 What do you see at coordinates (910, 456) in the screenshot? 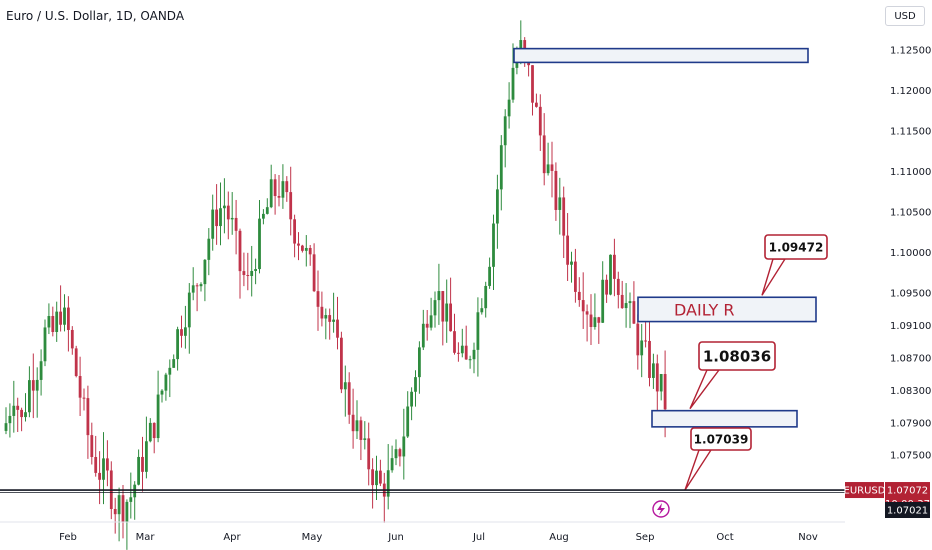
I see `y-tick-label: 1.07500` at bounding box center [910, 456].